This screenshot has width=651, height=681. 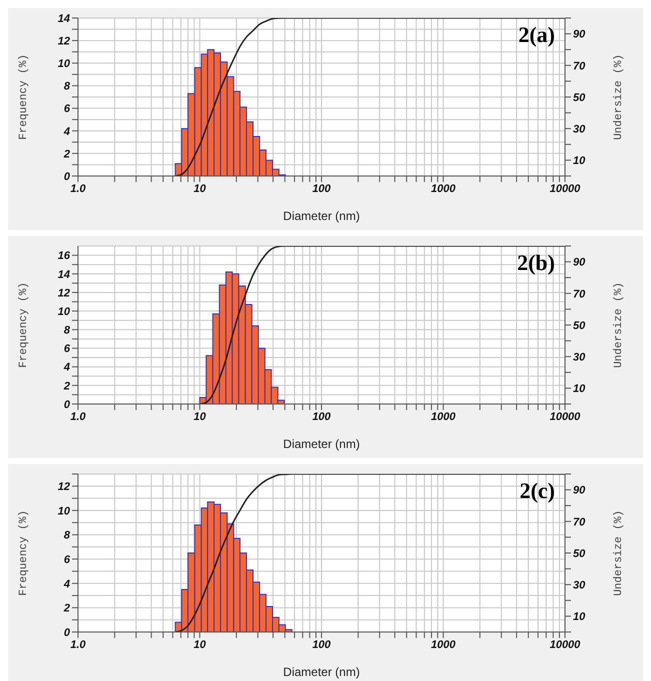 What do you see at coordinates (536, 35) in the screenshot?
I see `annotation: 2(a)` at bounding box center [536, 35].